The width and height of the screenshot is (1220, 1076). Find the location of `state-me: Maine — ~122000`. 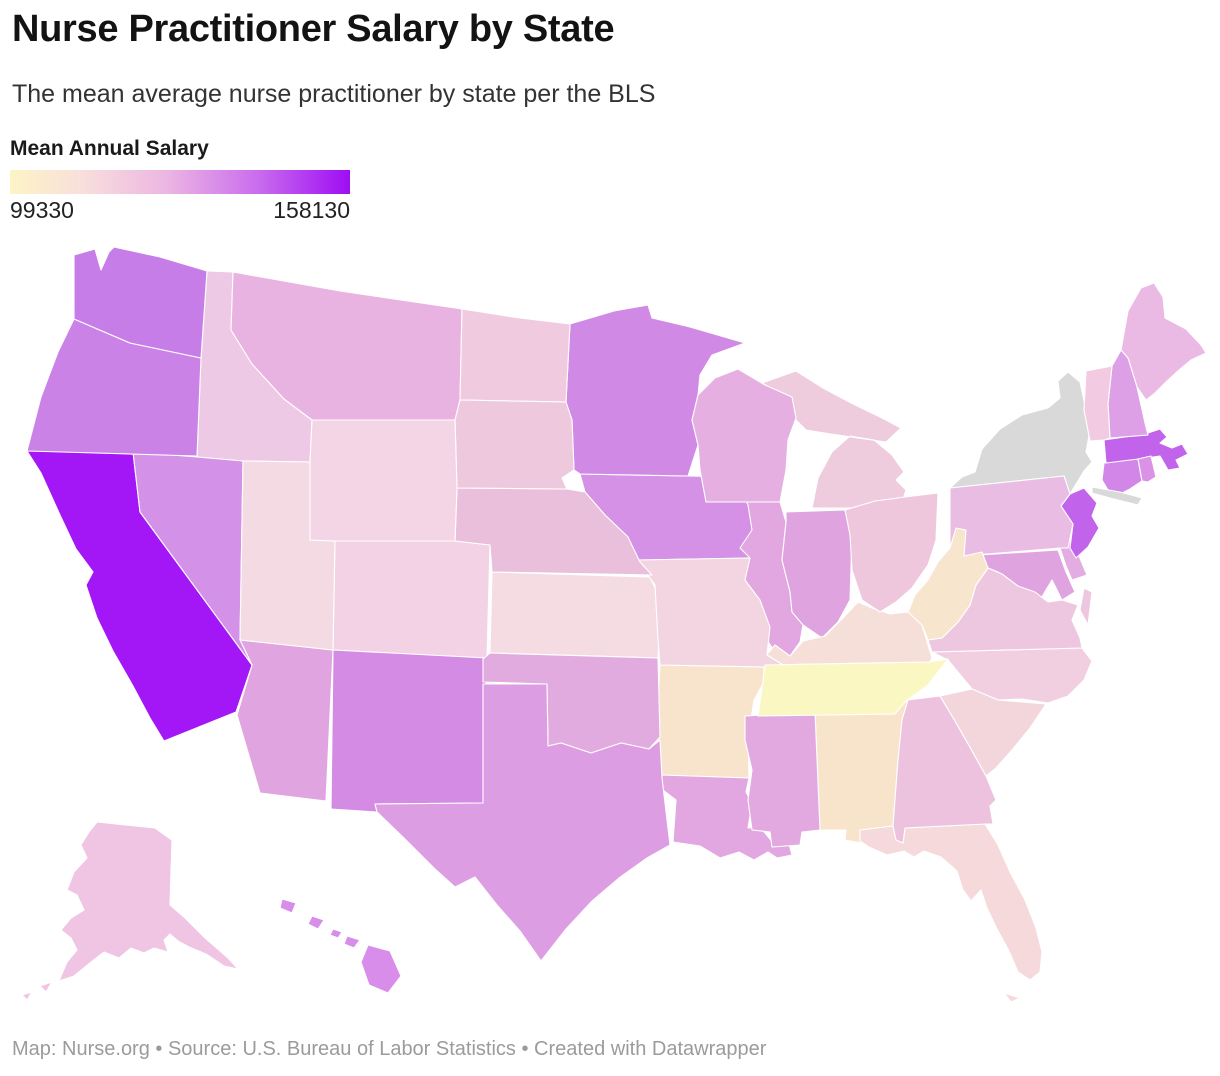

state-me: Maine — ~122000 is located at coordinates (1163, 341).